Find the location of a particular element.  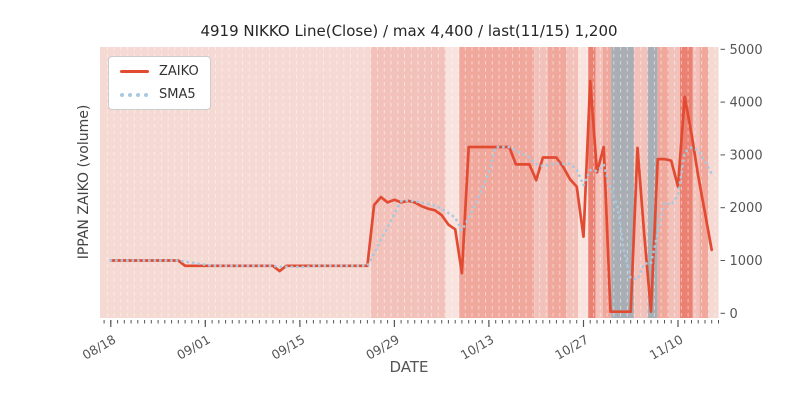

legend-item-zaiko: ZAIKO is located at coordinates (159, 71).